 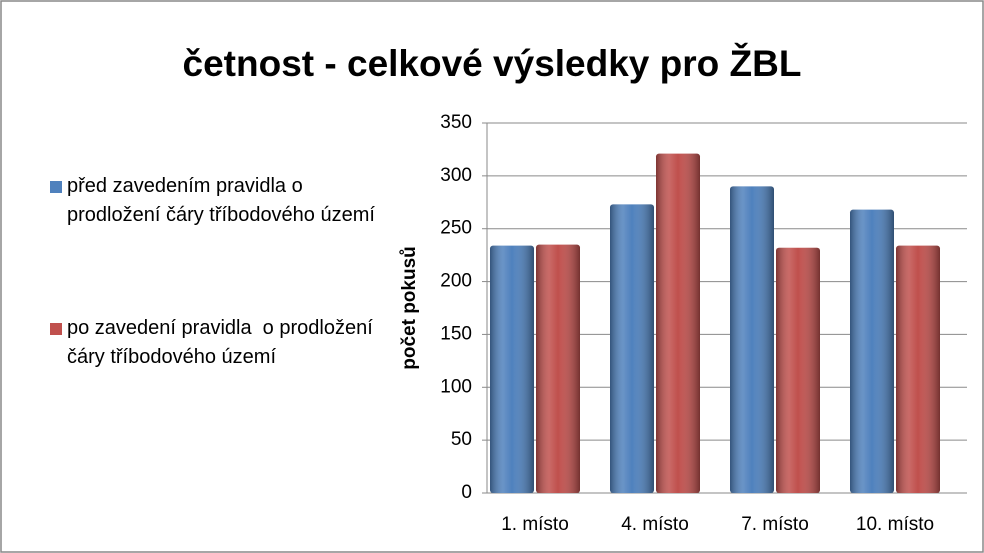 I want to click on y-tick-label: 300, so click(x=456, y=175).